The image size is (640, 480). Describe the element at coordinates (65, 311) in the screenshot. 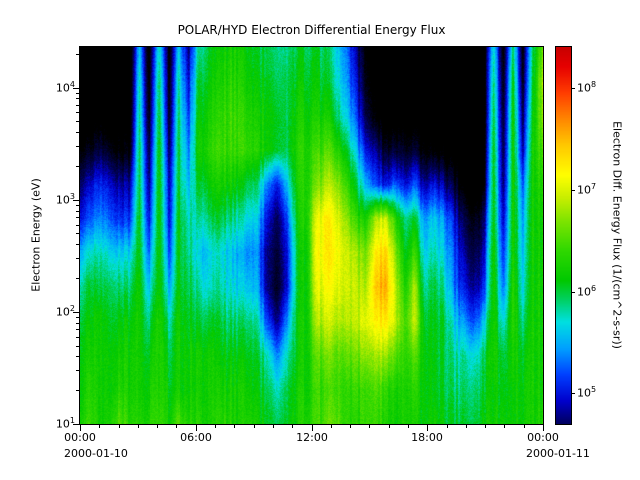

I see `y-tick-label: 102` at that location.